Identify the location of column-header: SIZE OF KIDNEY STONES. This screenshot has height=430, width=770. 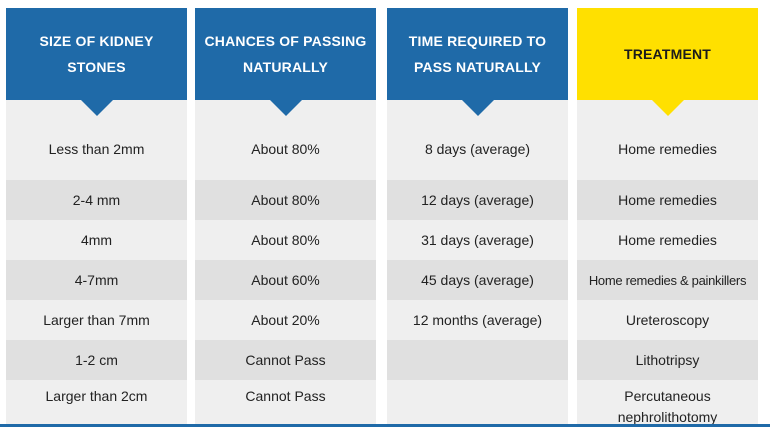
(96, 54).